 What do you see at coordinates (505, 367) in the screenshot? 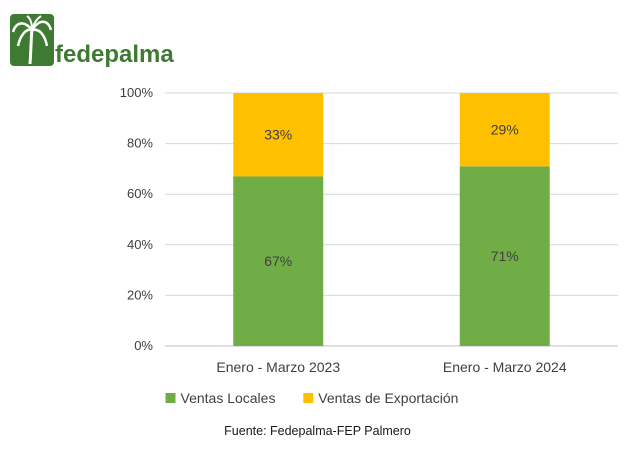
I see `x-category-label: Enero - Marzo 2024` at bounding box center [505, 367].